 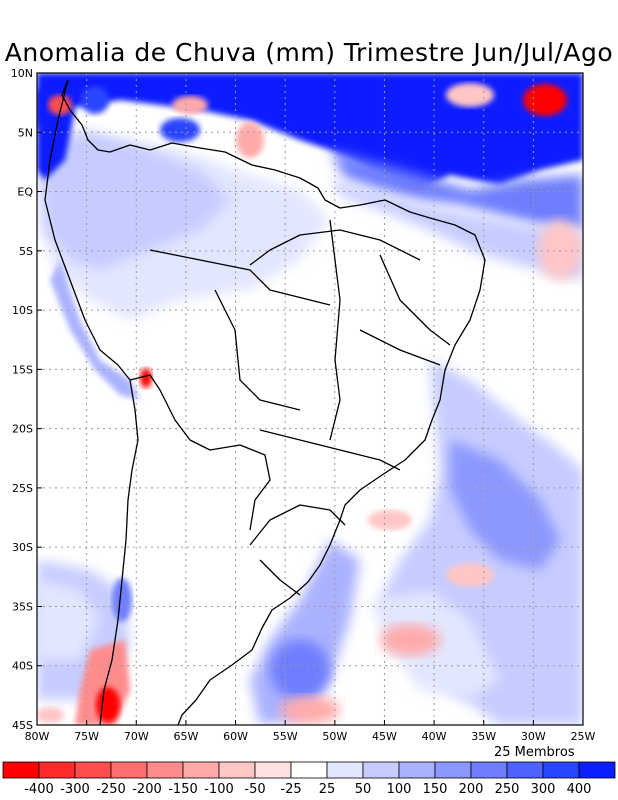 What do you see at coordinates (111, 789) in the screenshot?
I see `colorbar-label: -250` at bounding box center [111, 789].